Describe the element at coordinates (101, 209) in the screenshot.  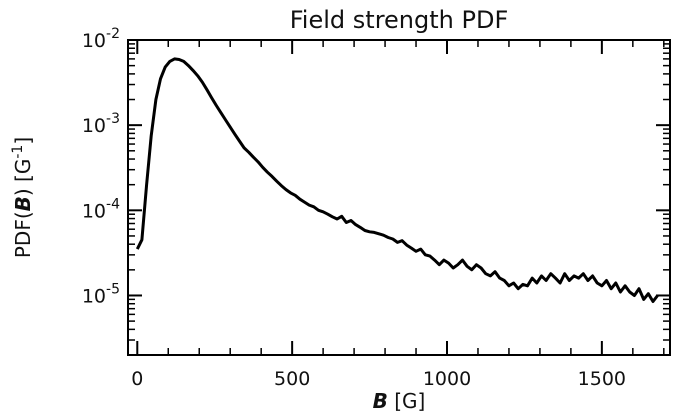
I see `y-tick-label: 10⁻⁴` at that location.